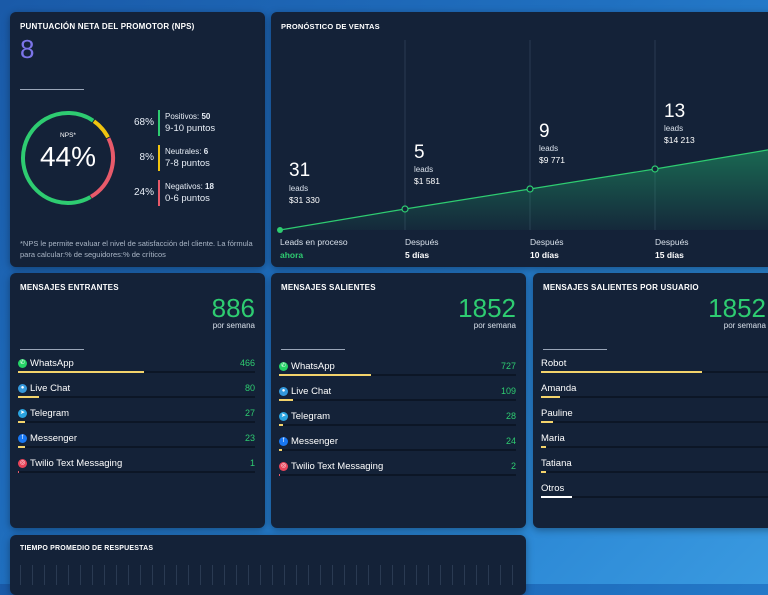 The image size is (768, 595). I want to click on list-item: Robot12, so click(654, 370).